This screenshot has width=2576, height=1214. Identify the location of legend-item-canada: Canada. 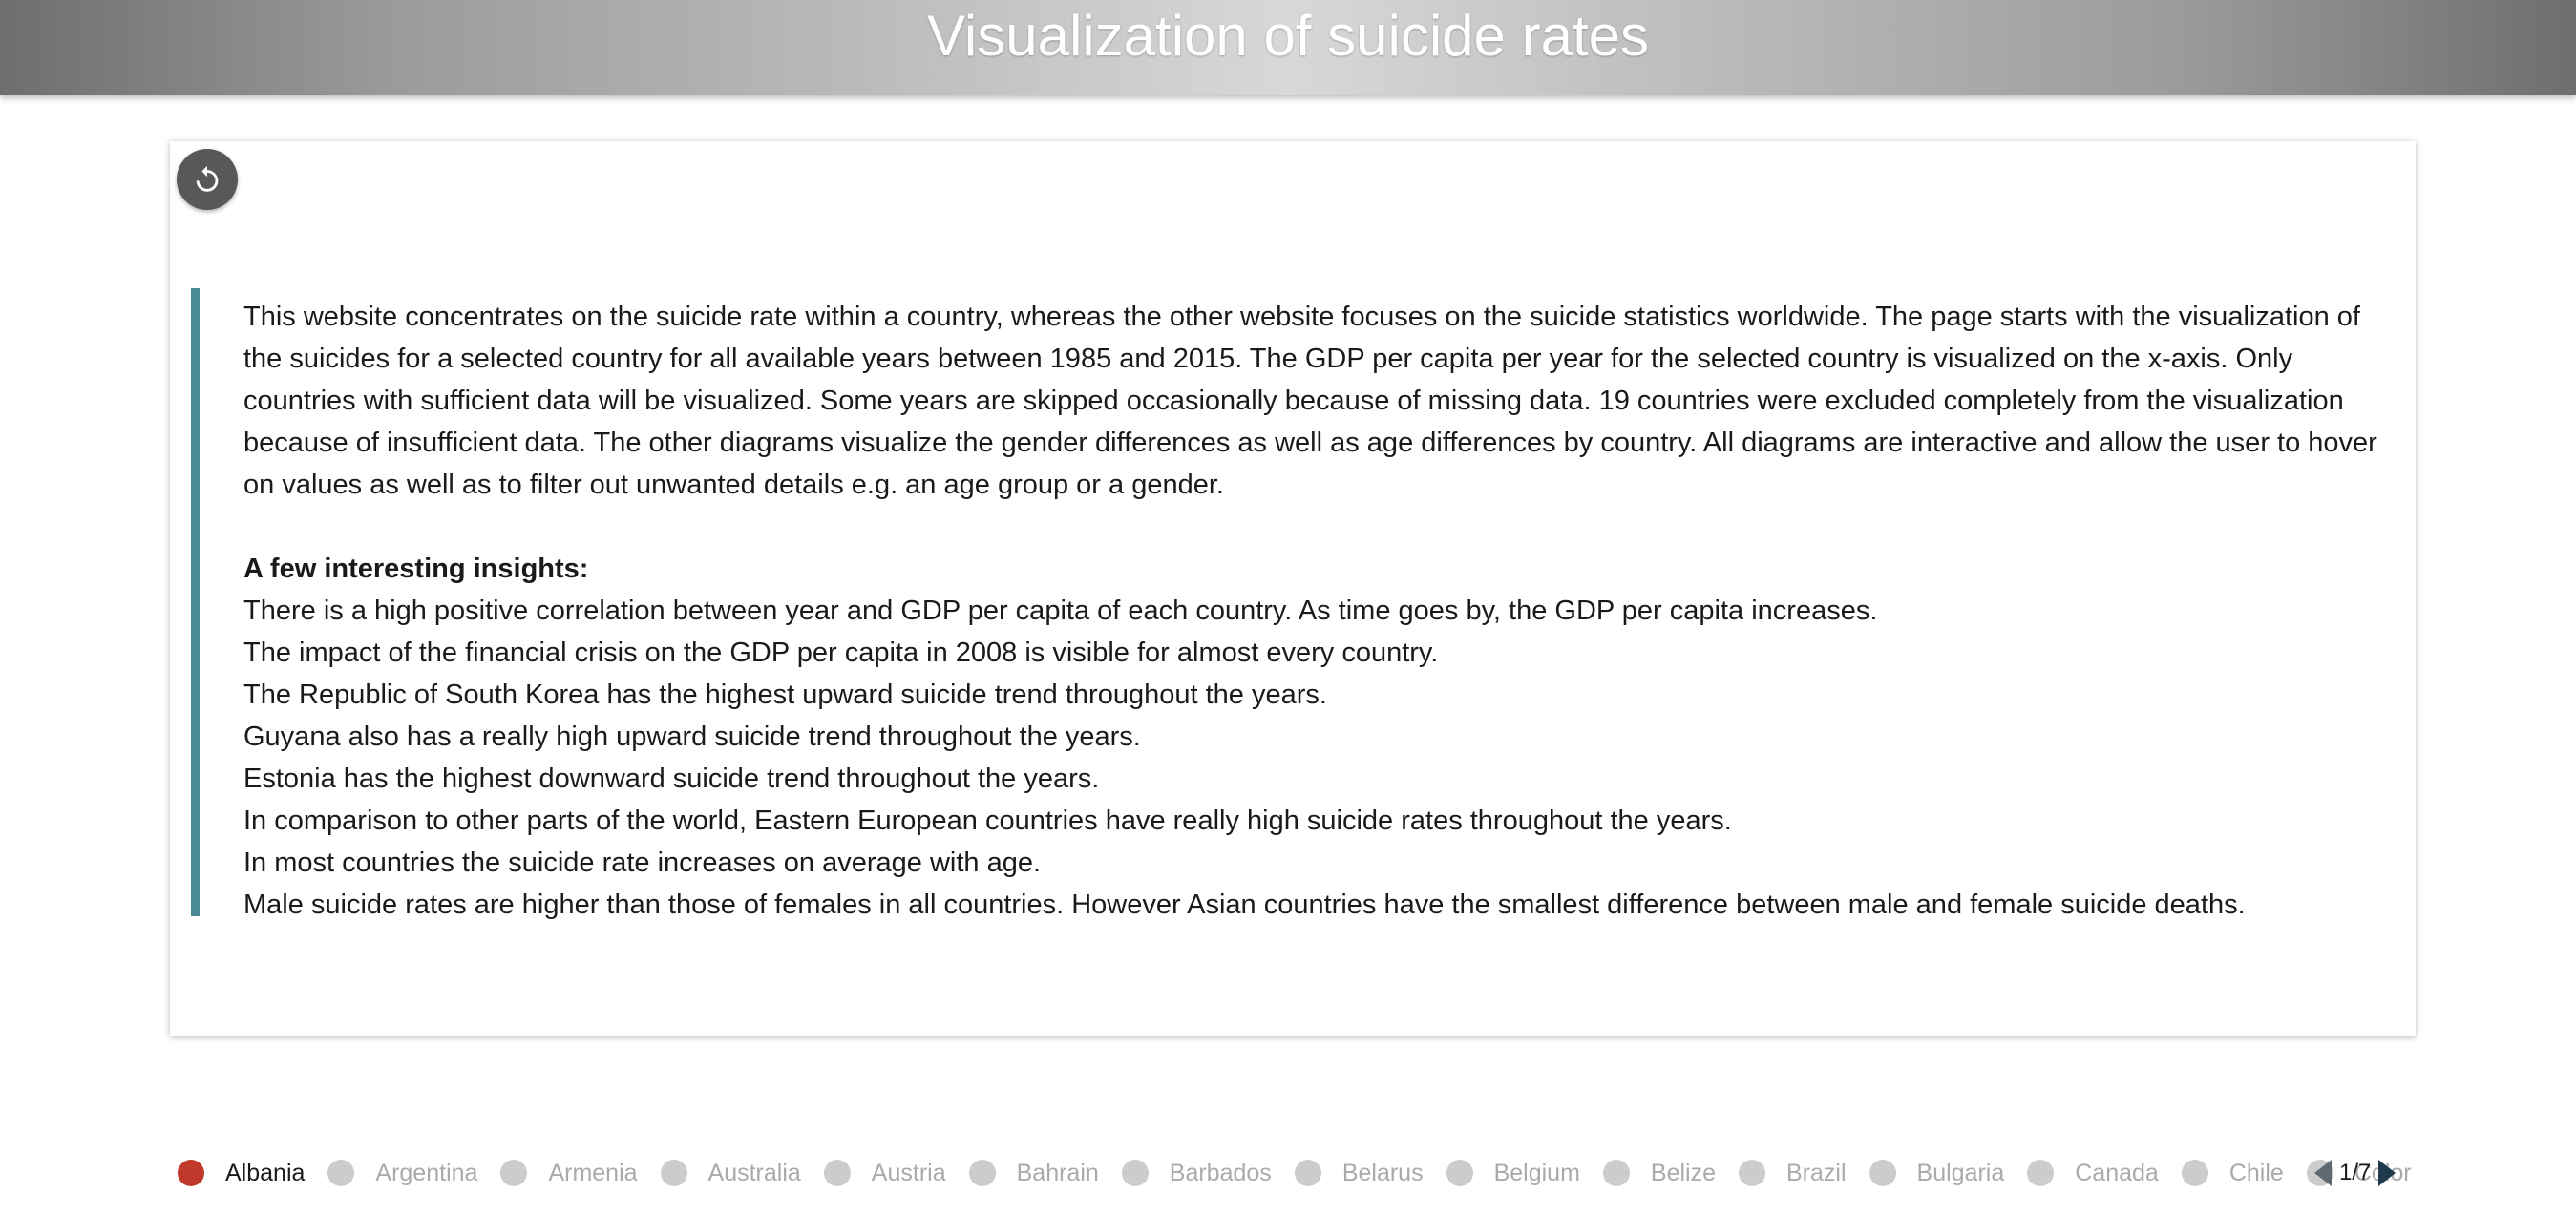
(2093, 1173).